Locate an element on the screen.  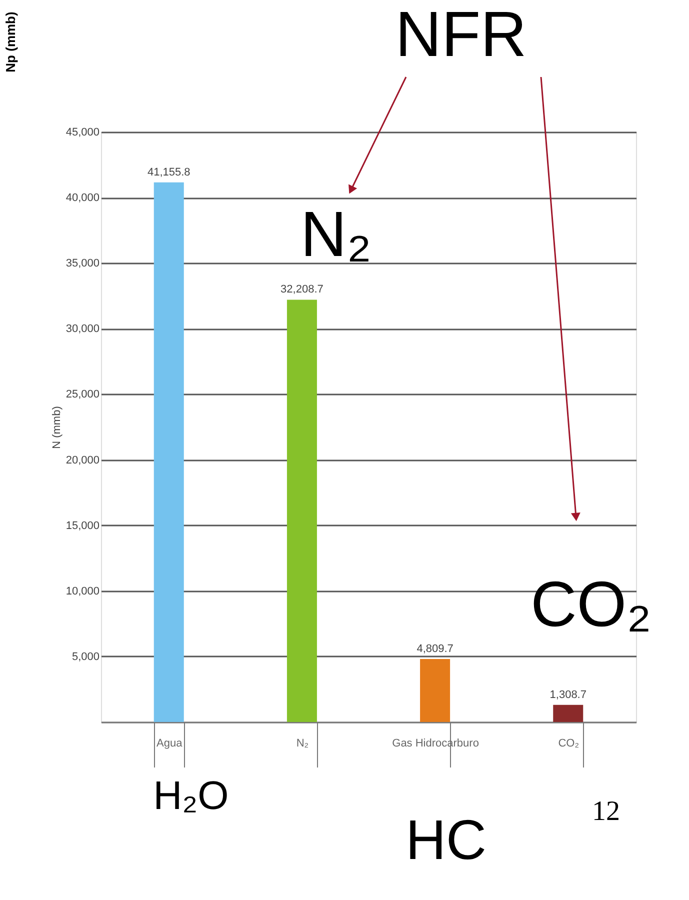
y-tick-label: 20,000 is located at coordinates (83, 460).